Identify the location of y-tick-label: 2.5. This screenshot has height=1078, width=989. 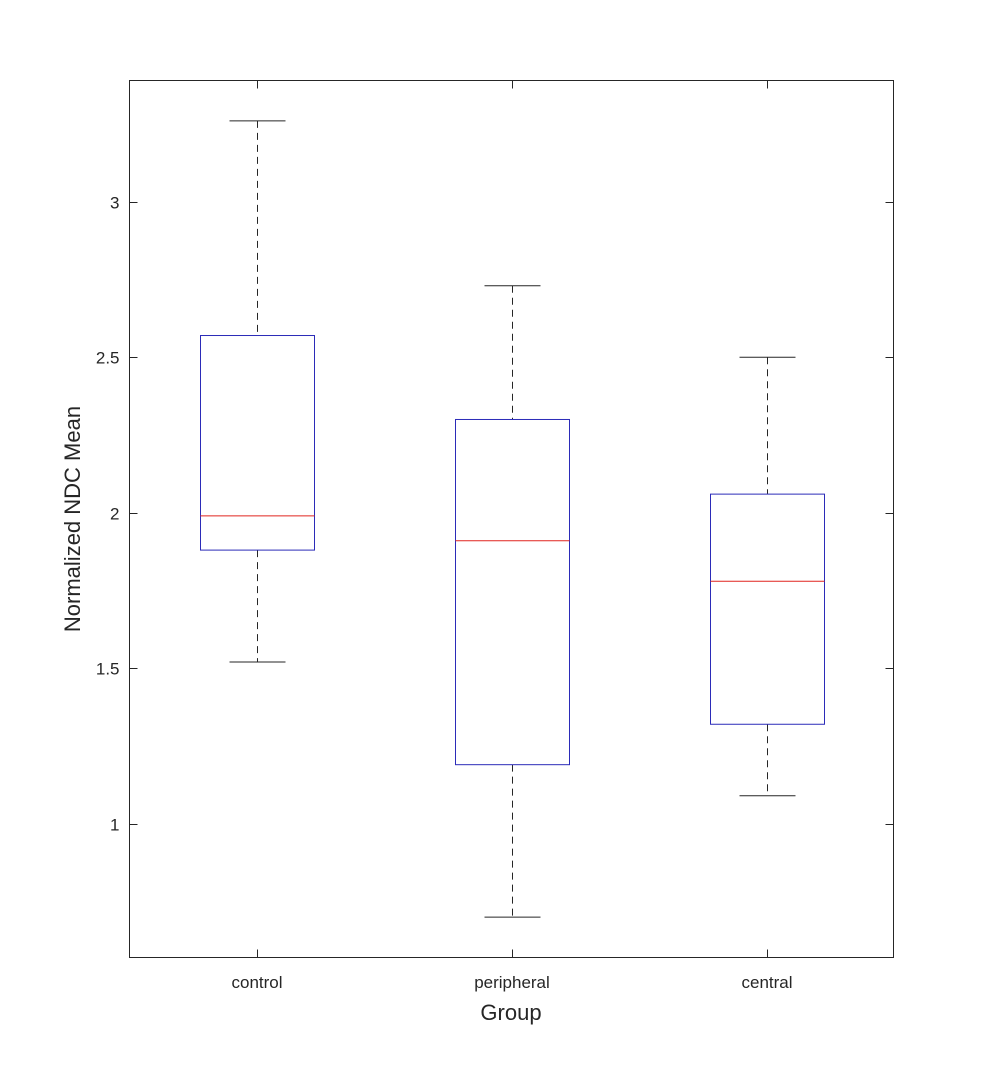
(108, 358).